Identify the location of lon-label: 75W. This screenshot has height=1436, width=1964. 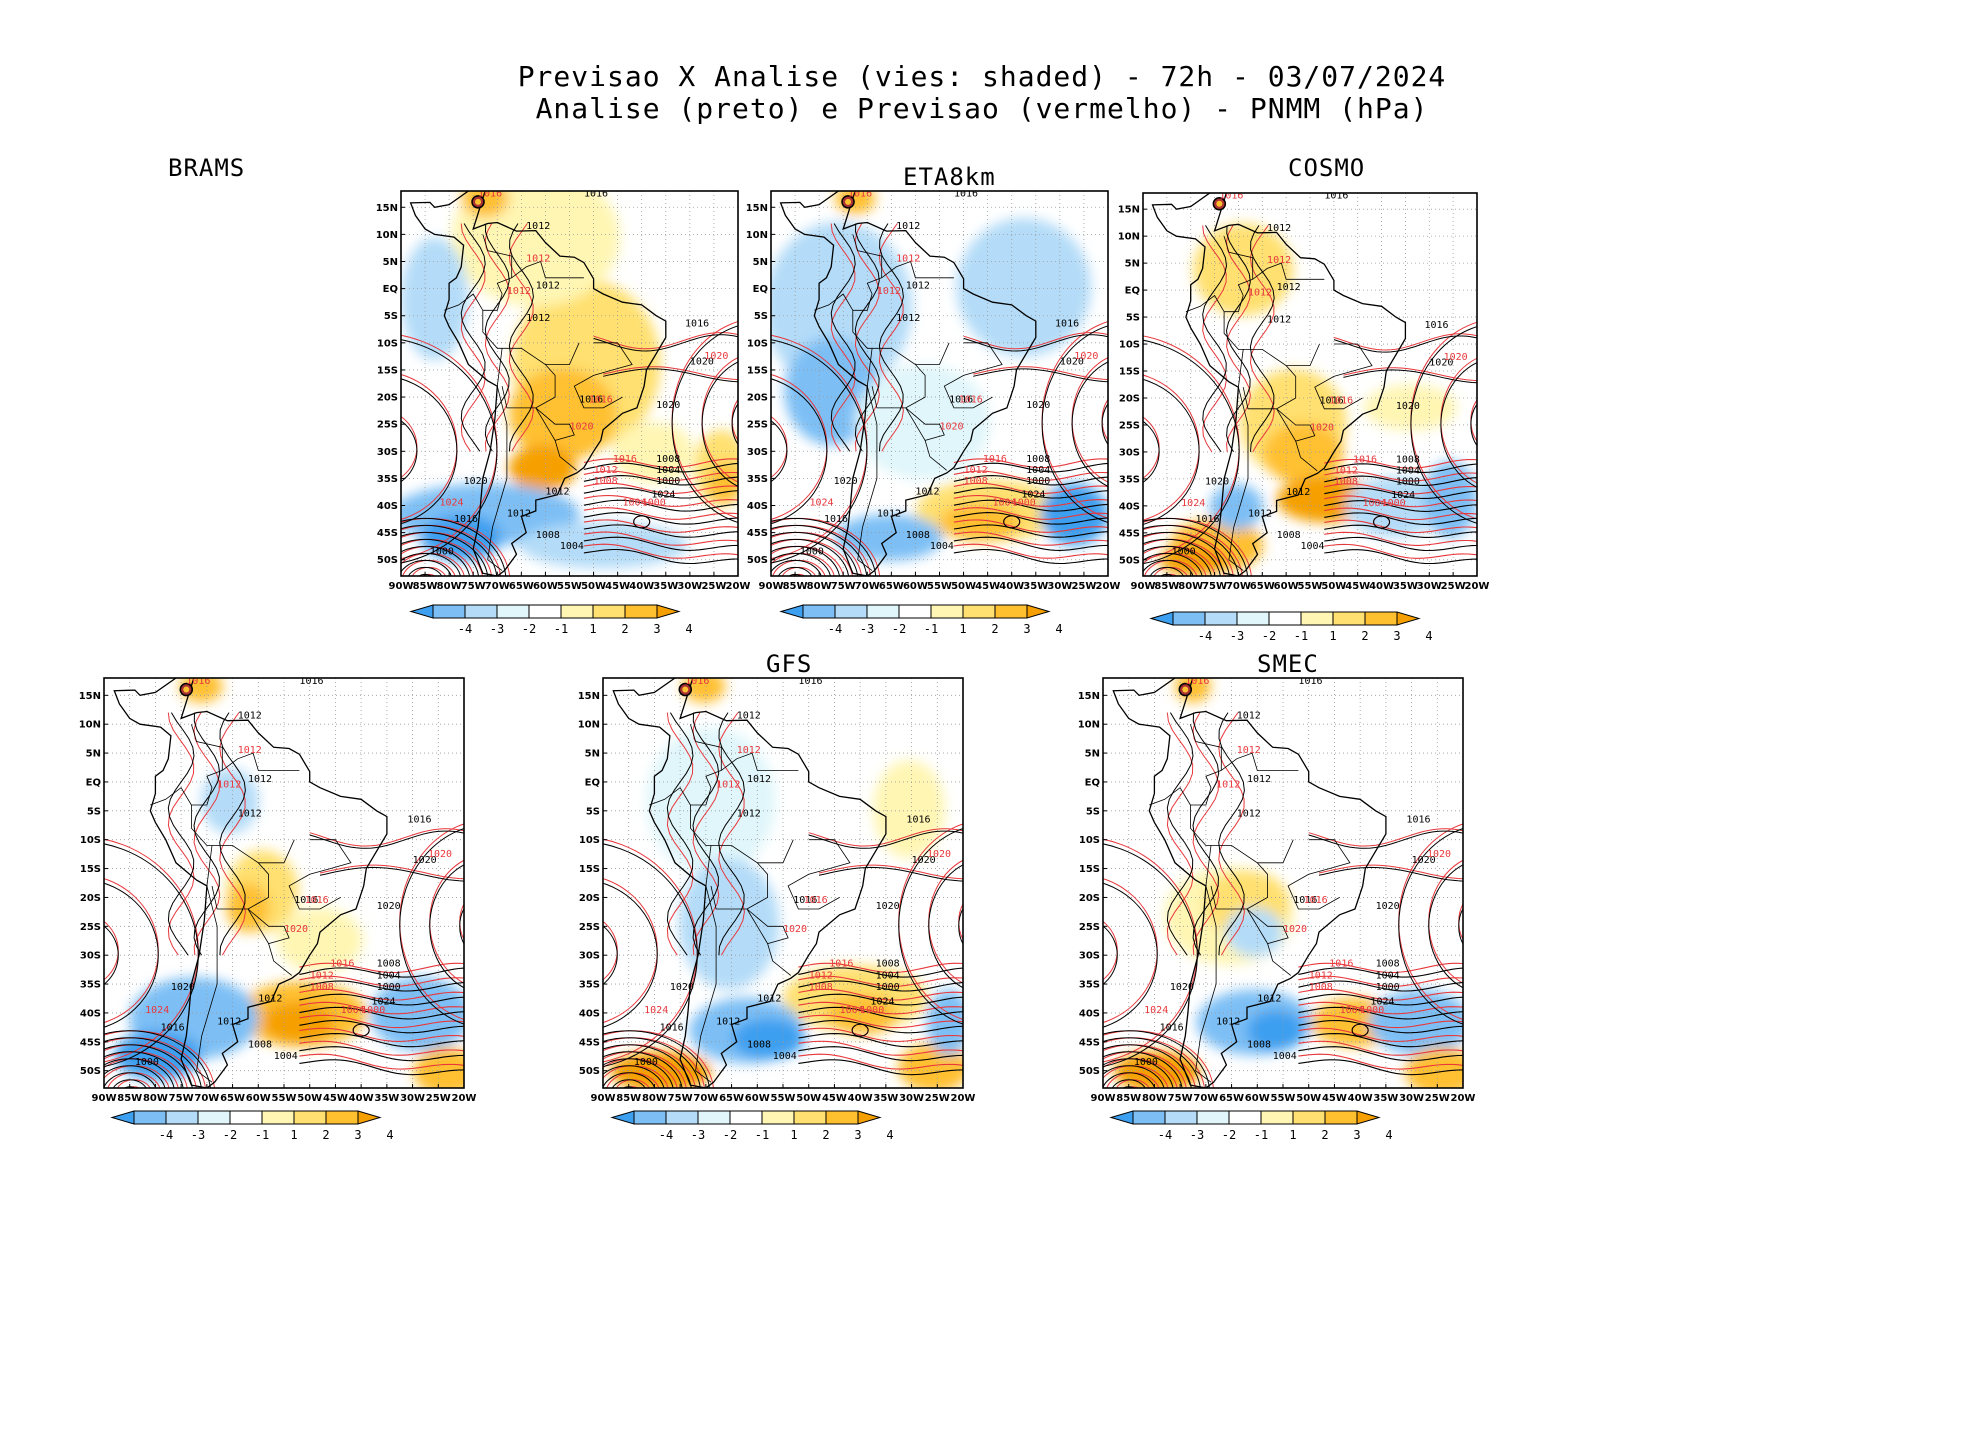
(1180, 1098).